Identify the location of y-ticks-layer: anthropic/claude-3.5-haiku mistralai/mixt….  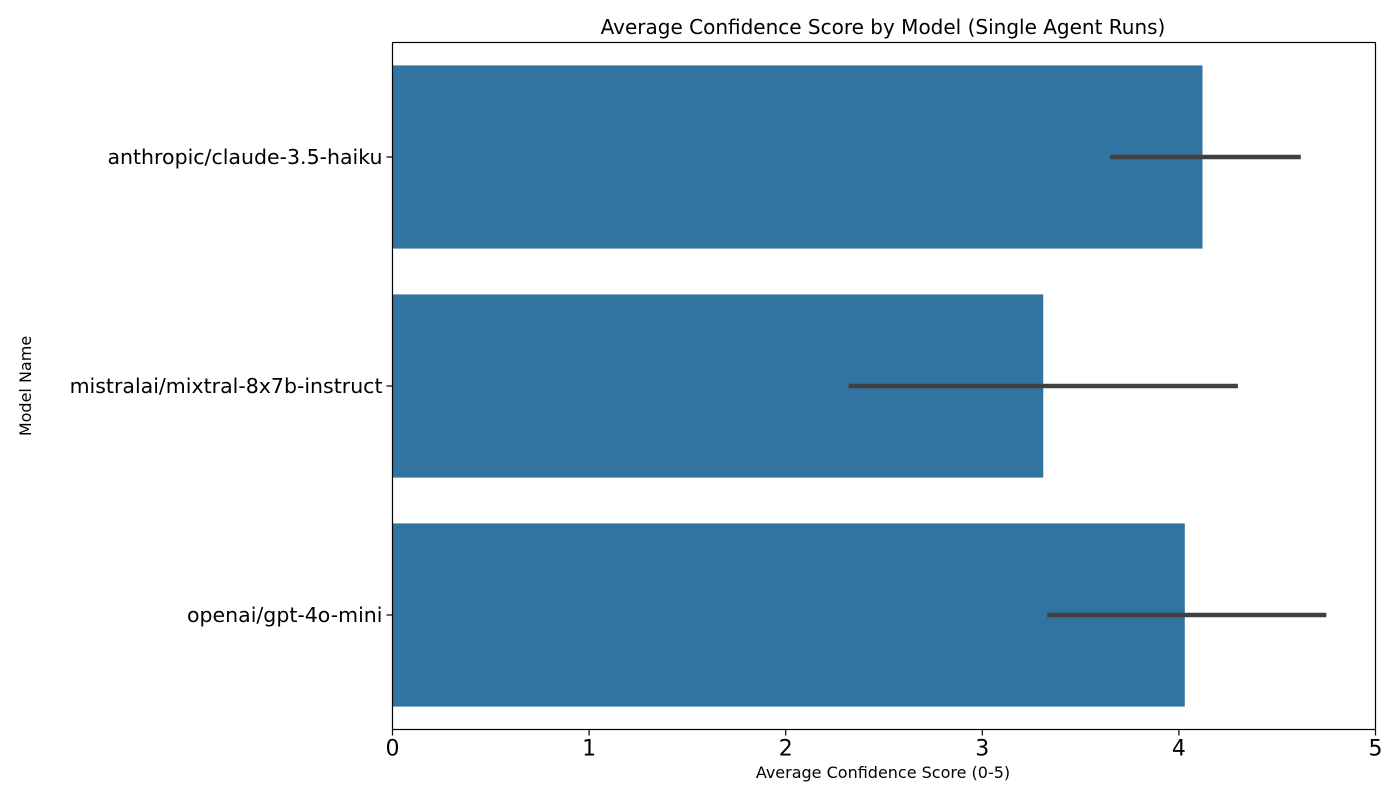
(231, 386).